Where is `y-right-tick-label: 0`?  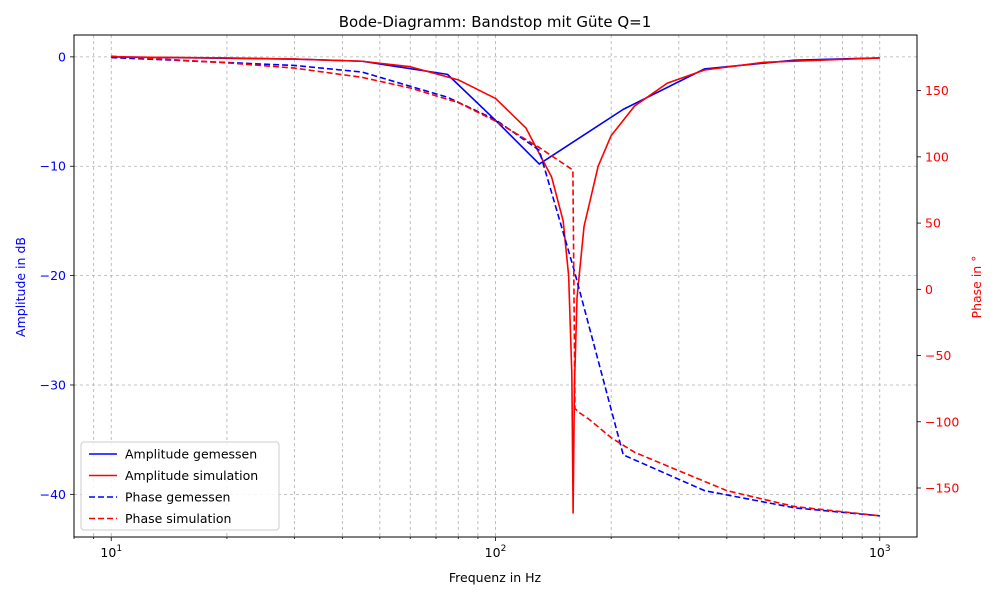
y-right-tick-label: 0 is located at coordinates (929, 289).